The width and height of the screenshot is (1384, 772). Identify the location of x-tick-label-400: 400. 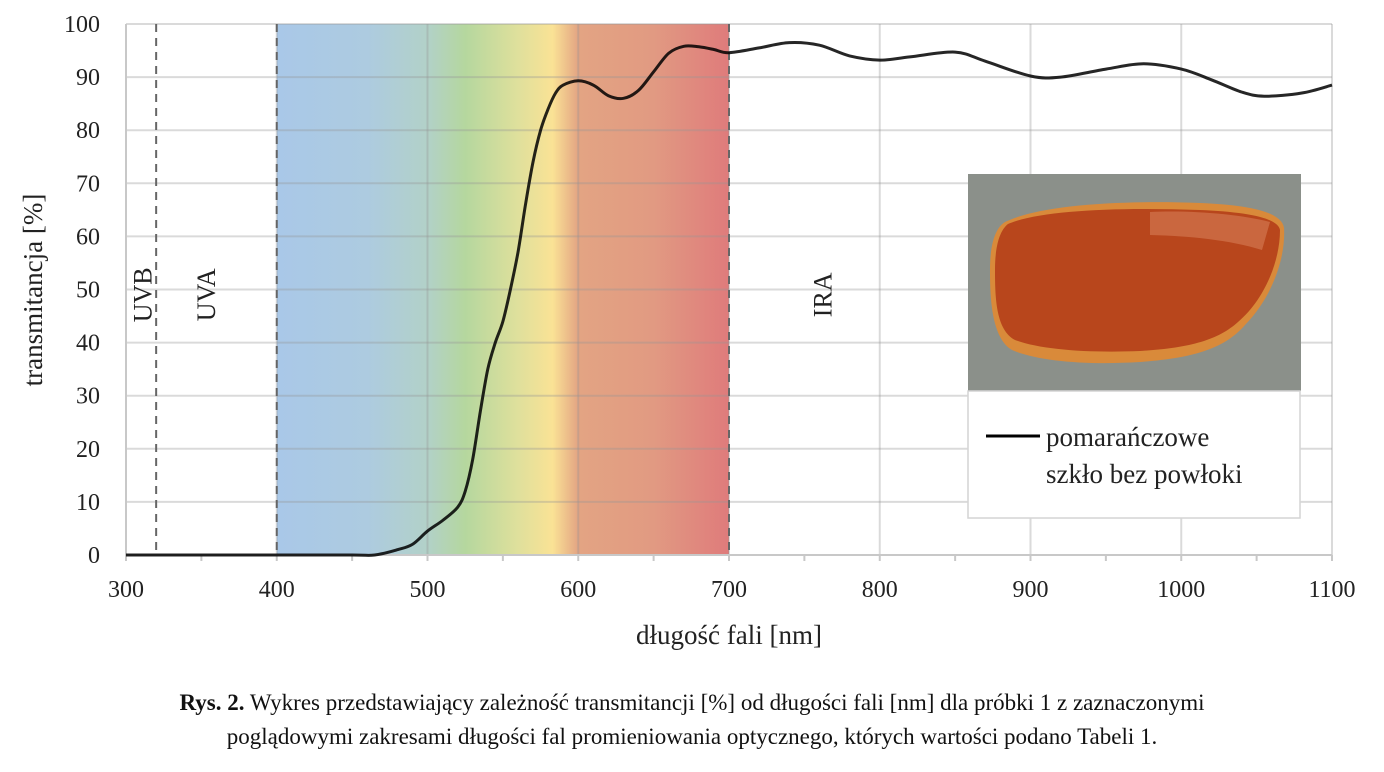
(277, 590).